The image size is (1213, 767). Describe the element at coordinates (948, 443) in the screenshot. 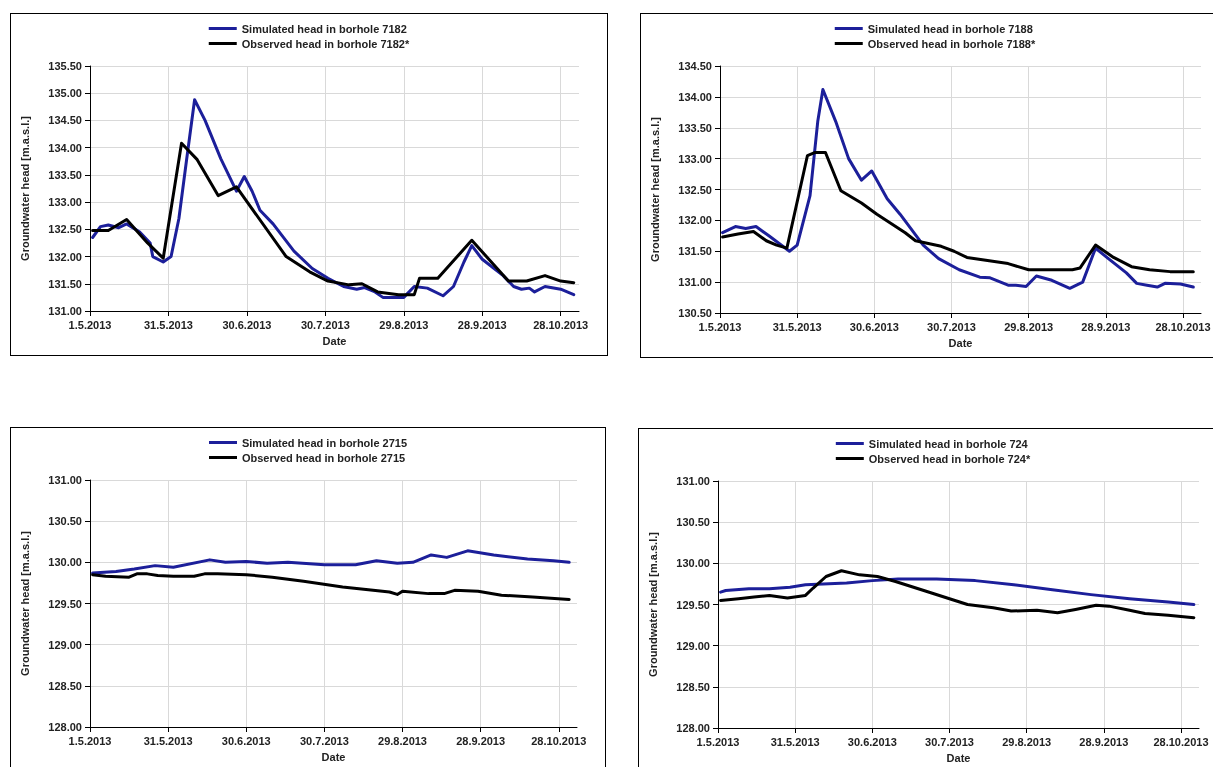

I see `legend-label: Simulated head in borhole 724` at that location.